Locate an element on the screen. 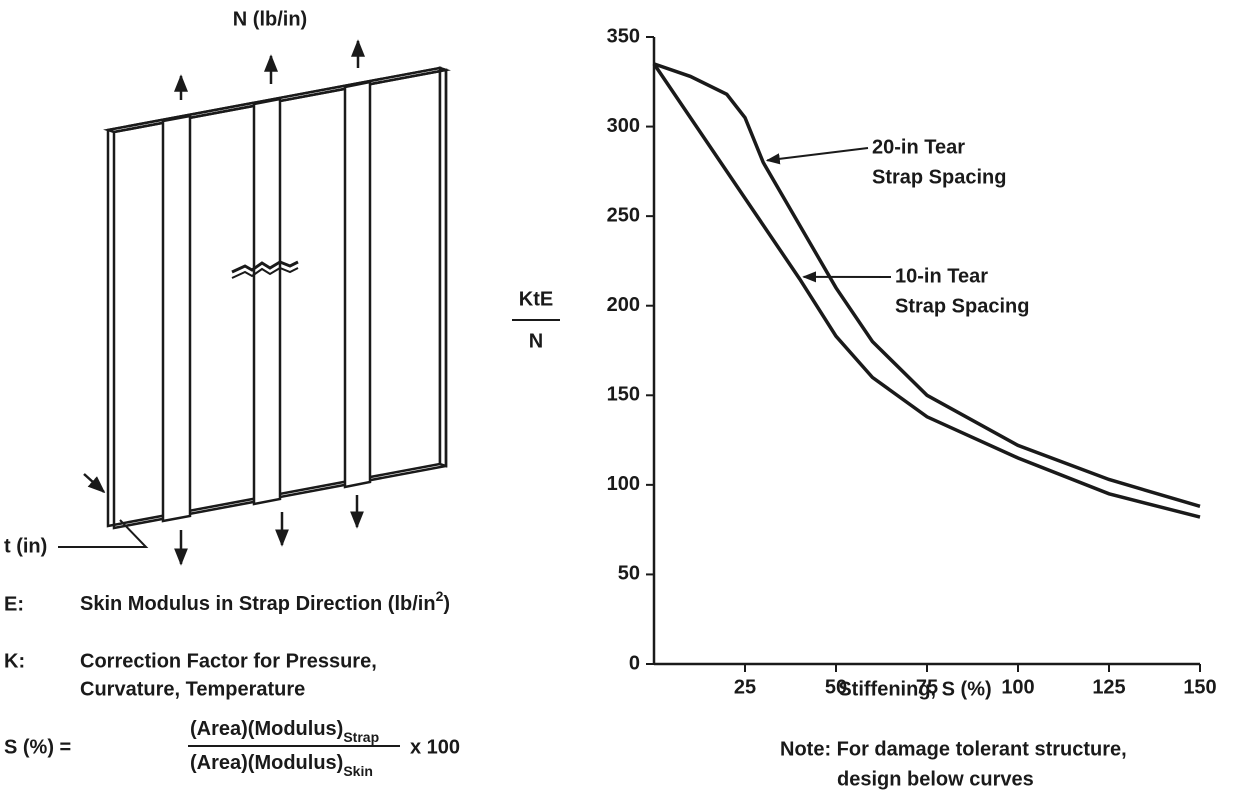 This screenshot has width=1244, height=804. x-tick-label: 125 is located at coordinates (1108, 687).